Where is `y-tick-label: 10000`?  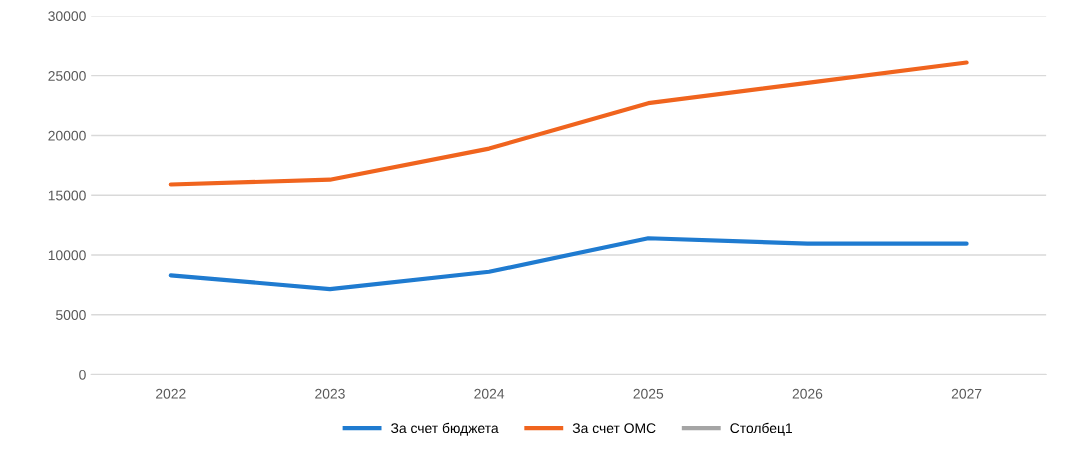
y-tick-label: 10000 is located at coordinates (67, 255).